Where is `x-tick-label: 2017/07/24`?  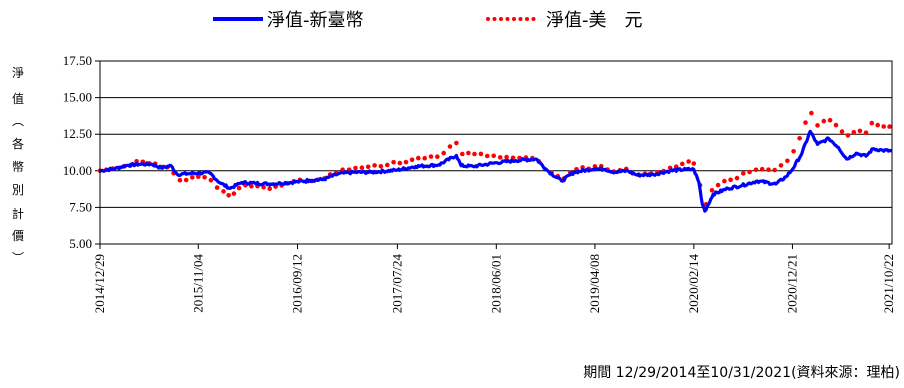 x-tick-label: 2017/07/24 is located at coordinates (396, 284).